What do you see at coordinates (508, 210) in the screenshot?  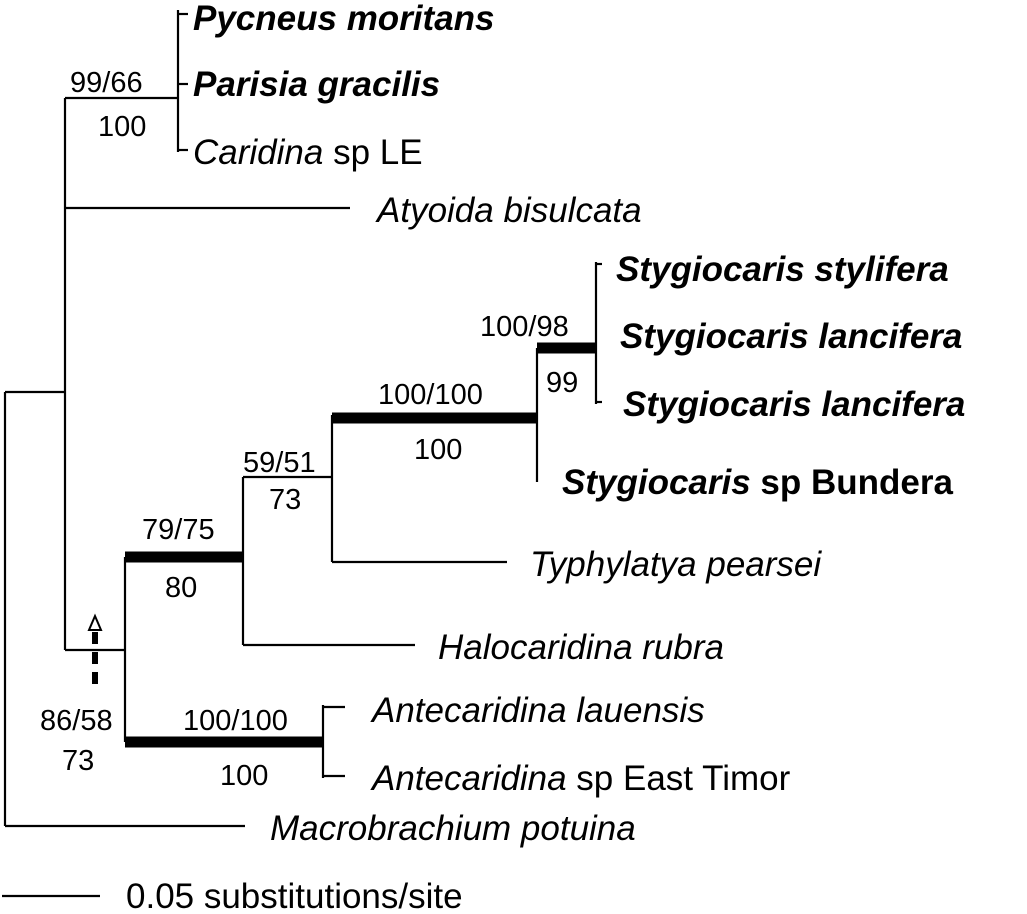 I see `taxon-atyoida: Atyoida bisulcata` at bounding box center [508, 210].